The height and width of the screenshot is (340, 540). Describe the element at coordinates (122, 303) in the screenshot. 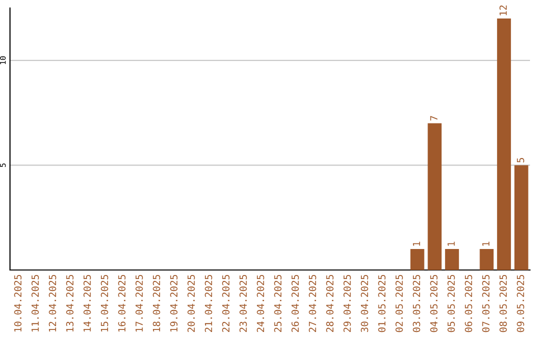

I see `x-tick-label: 16.04.2025` at that location.